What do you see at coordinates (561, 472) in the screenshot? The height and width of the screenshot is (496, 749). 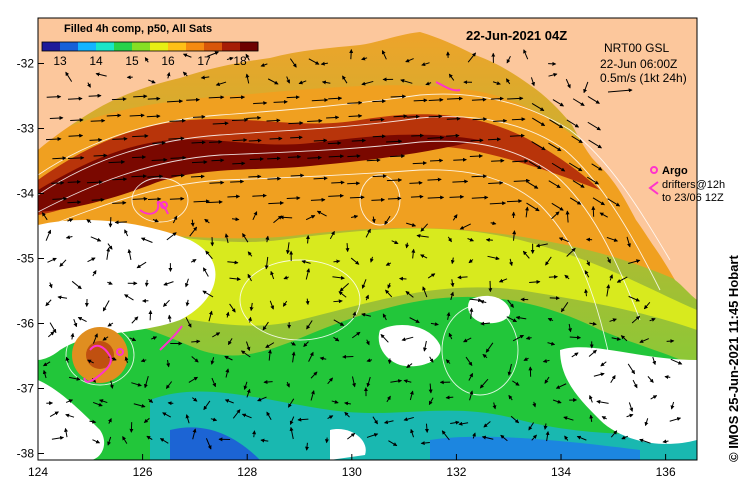 I see `x-tick-label: 134` at bounding box center [561, 472].